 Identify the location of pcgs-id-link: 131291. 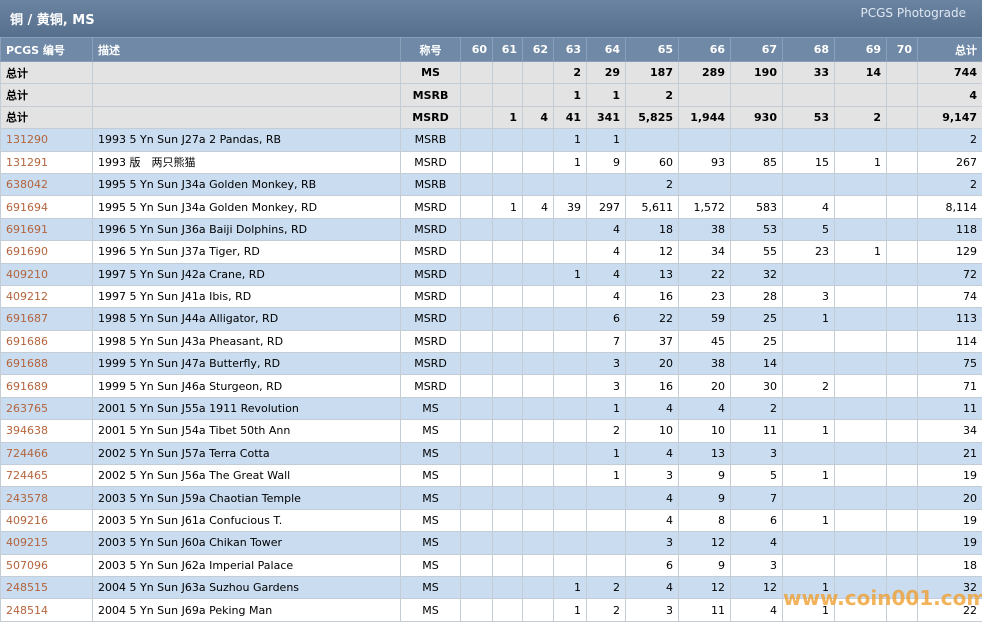
(46, 162).